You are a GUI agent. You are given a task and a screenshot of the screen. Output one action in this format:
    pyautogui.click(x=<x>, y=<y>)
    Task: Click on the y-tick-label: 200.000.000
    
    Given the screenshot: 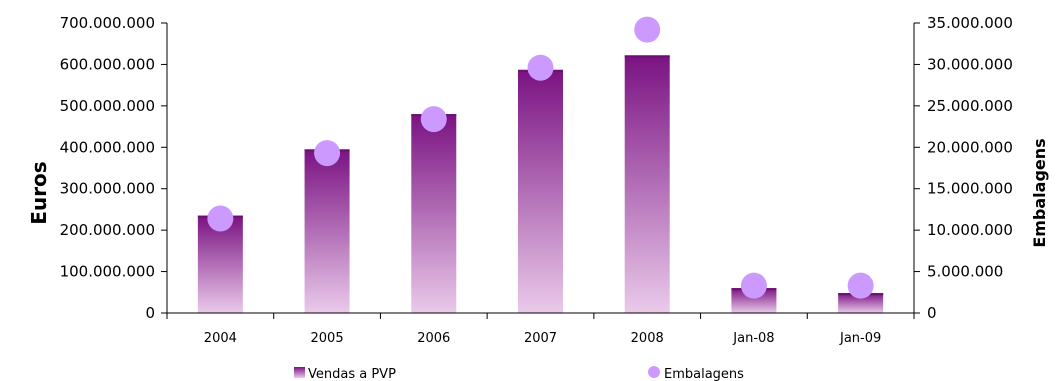 What is the action you would take?
    pyautogui.click(x=107, y=230)
    